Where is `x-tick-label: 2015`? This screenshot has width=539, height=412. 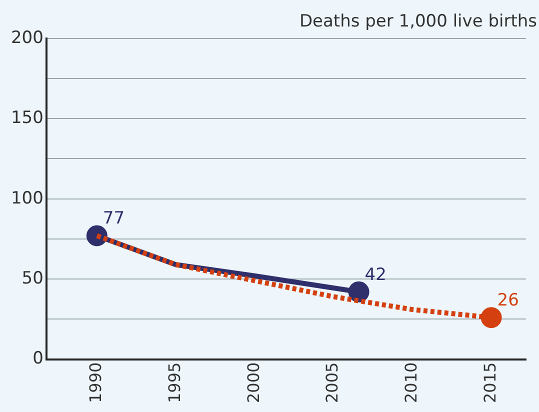
x-tick-label: 2015 is located at coordinates (490, 382).